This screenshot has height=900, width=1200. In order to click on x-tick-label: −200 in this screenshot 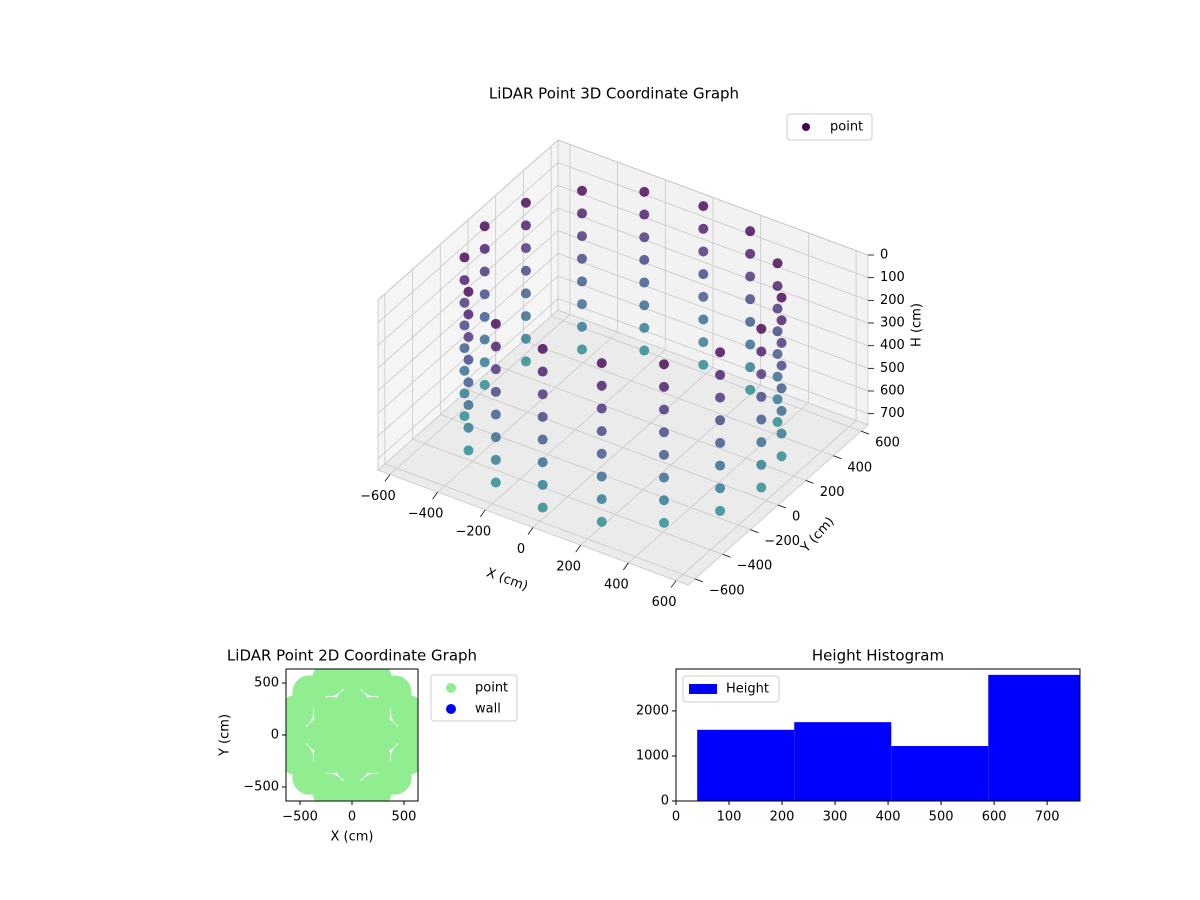, I will do `click(473, 531)`.